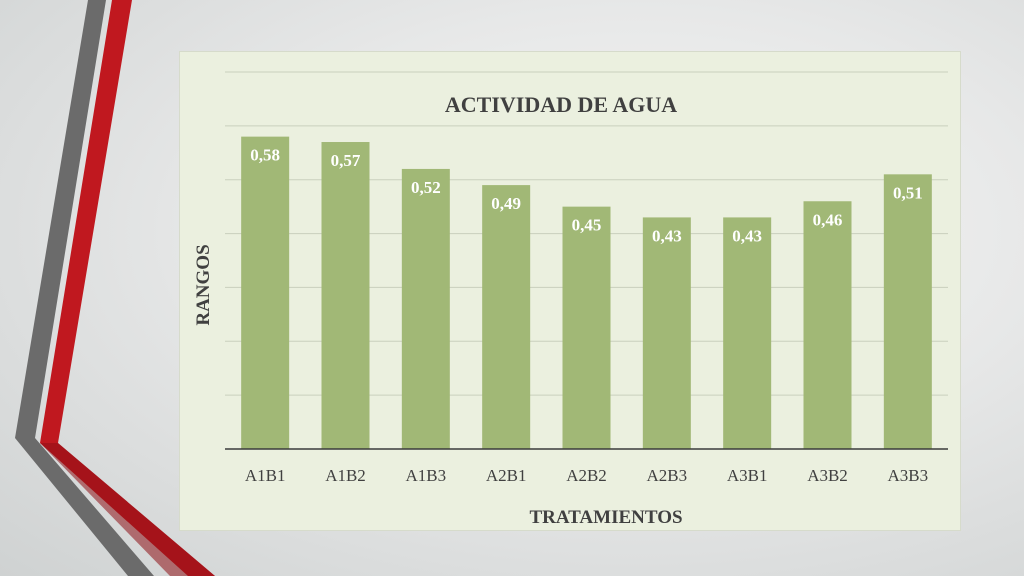  What do you see at coordinates (346, 160) in the screenshot?
I see `bar-value-label: 0,57` at bounding box center [346, 160].